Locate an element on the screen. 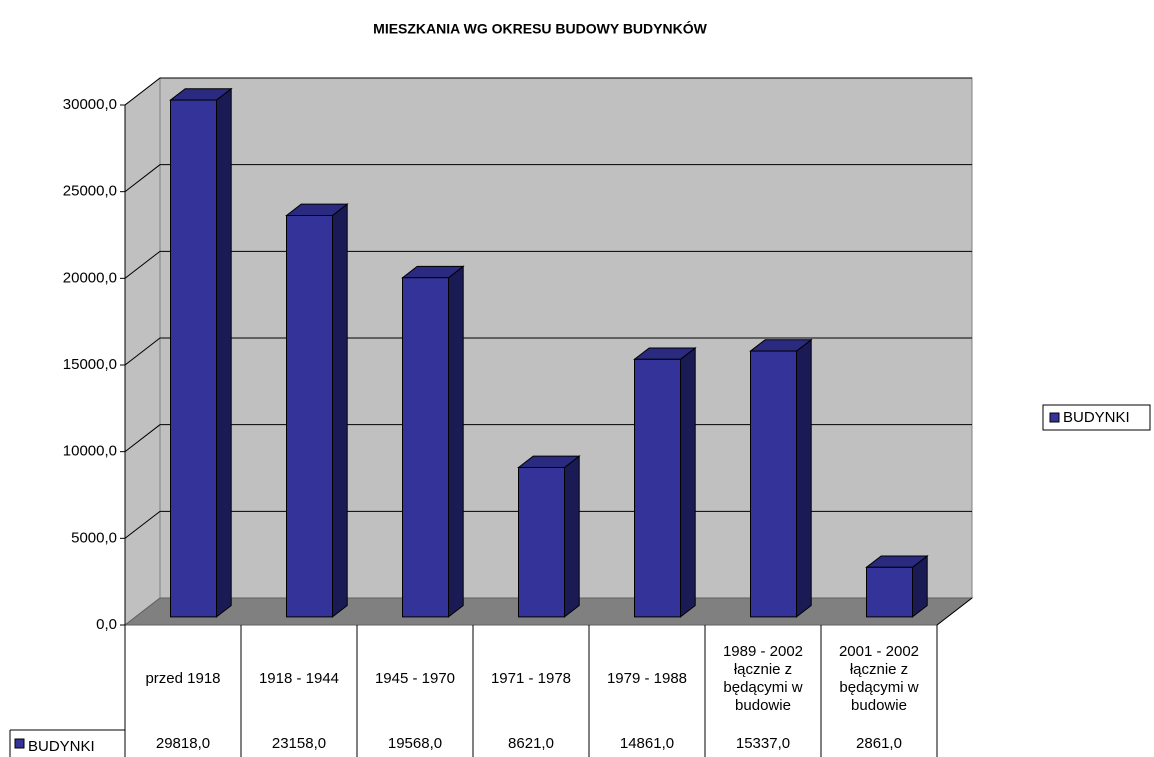 The width and height of the screenshot is (1154, 757). y-tick-label: 10000,0 is located at coordinates (90, 451).